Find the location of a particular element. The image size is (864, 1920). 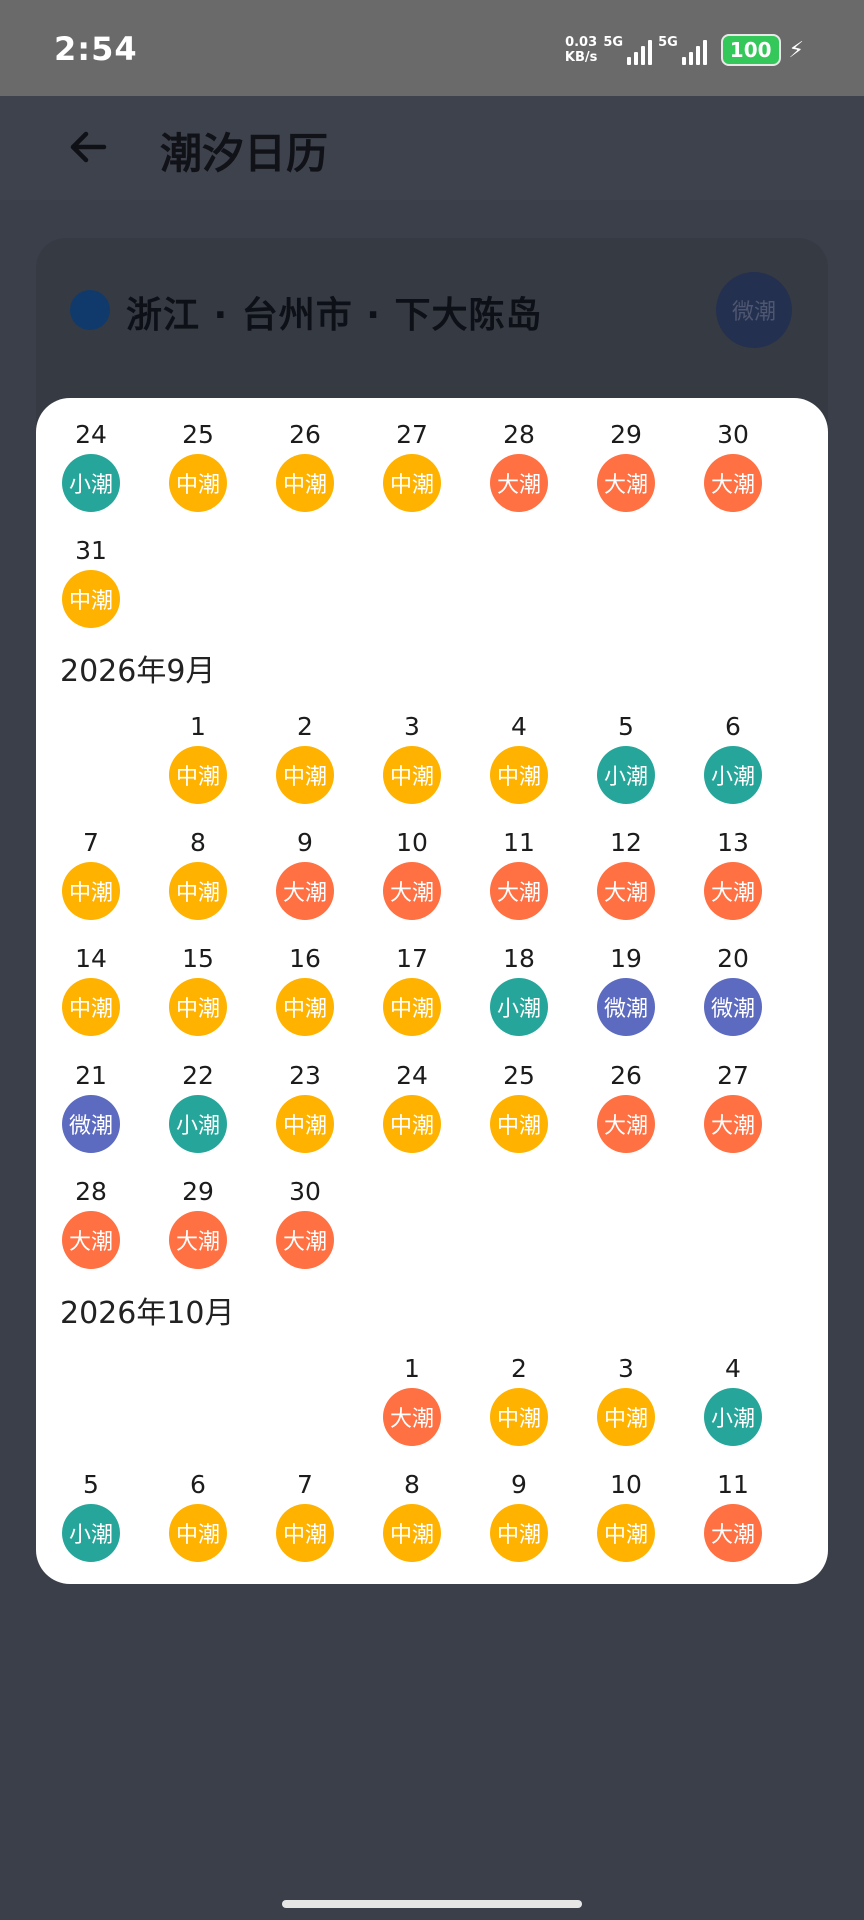

day-number: 2 is located at coordinates (305, 726).